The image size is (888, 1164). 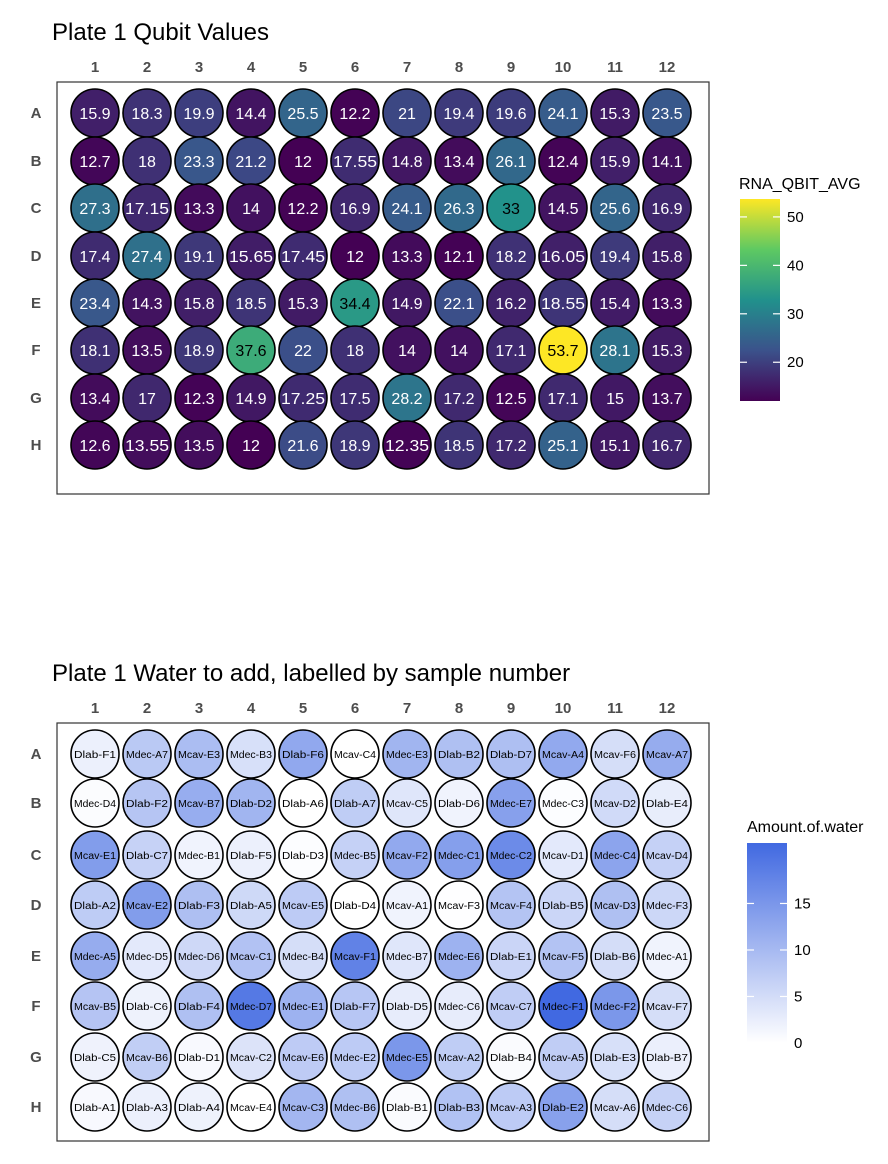 I want to click on water-well-label: Mdec-C4, so click(x=615, y=856).